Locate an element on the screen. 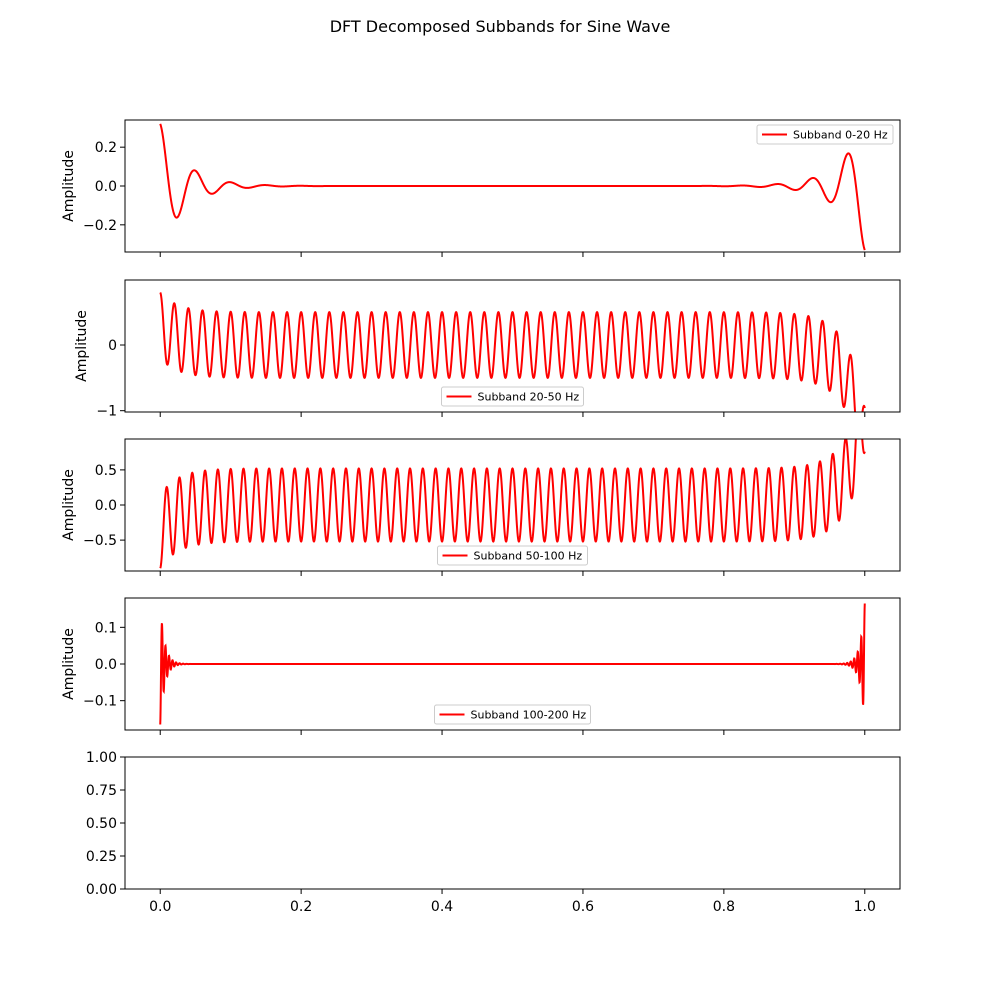 This screenshot has height=1000, width=1000. y-tick-label: −0.1 is located at coordinates (100, 702).